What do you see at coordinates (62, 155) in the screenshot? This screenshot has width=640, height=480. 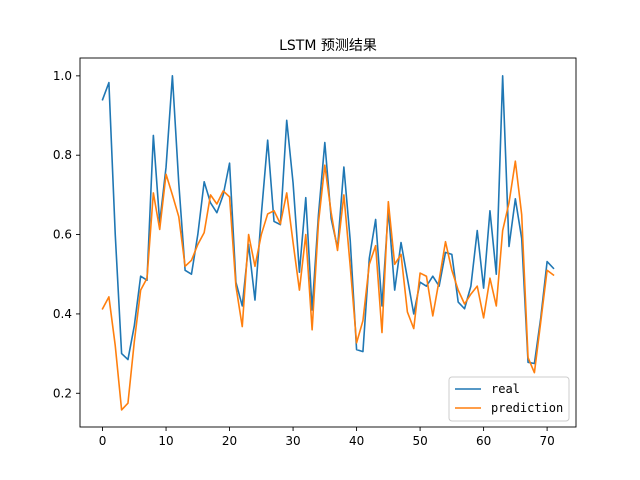 I see `y-tick-label: 0.8` at bounding box center [62, 155].